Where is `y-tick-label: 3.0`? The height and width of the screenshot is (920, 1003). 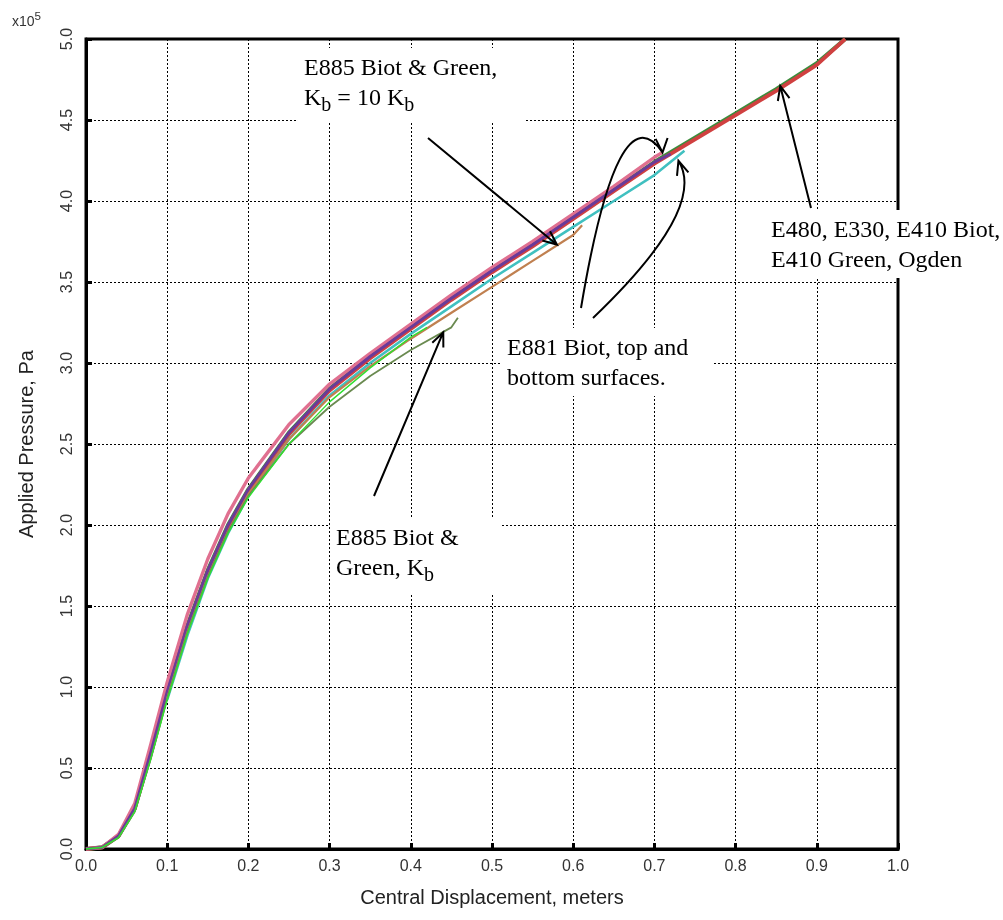 y-tick-label: 3.0 is located at coordinates (66, 363).